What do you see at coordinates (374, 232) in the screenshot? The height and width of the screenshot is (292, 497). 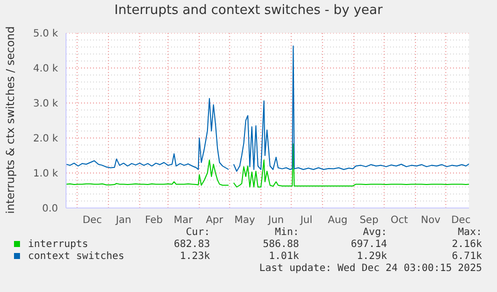 I see `text: Avg:` at bounding box center [374, 232].